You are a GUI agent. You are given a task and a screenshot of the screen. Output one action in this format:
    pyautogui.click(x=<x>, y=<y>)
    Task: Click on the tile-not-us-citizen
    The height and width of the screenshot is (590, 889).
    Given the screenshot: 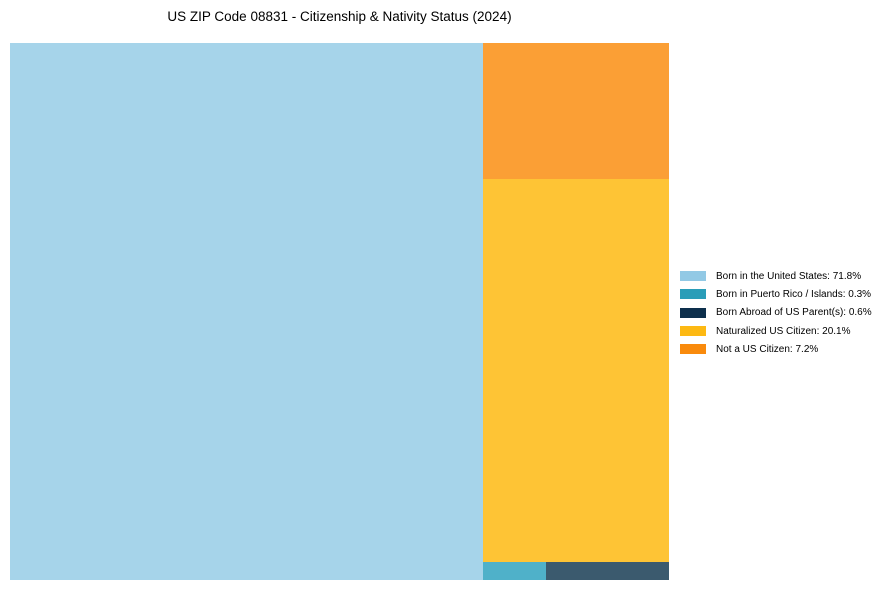 What is the action you would take?
    pyautogui.click(x=576, y=111)
    